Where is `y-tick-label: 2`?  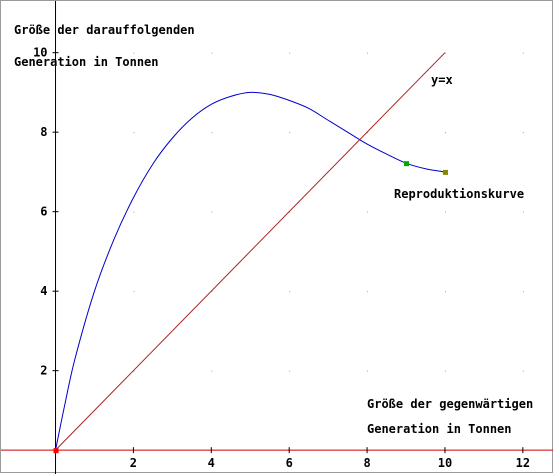
y-tick-label: 2 is located at coordinates (43, 371).